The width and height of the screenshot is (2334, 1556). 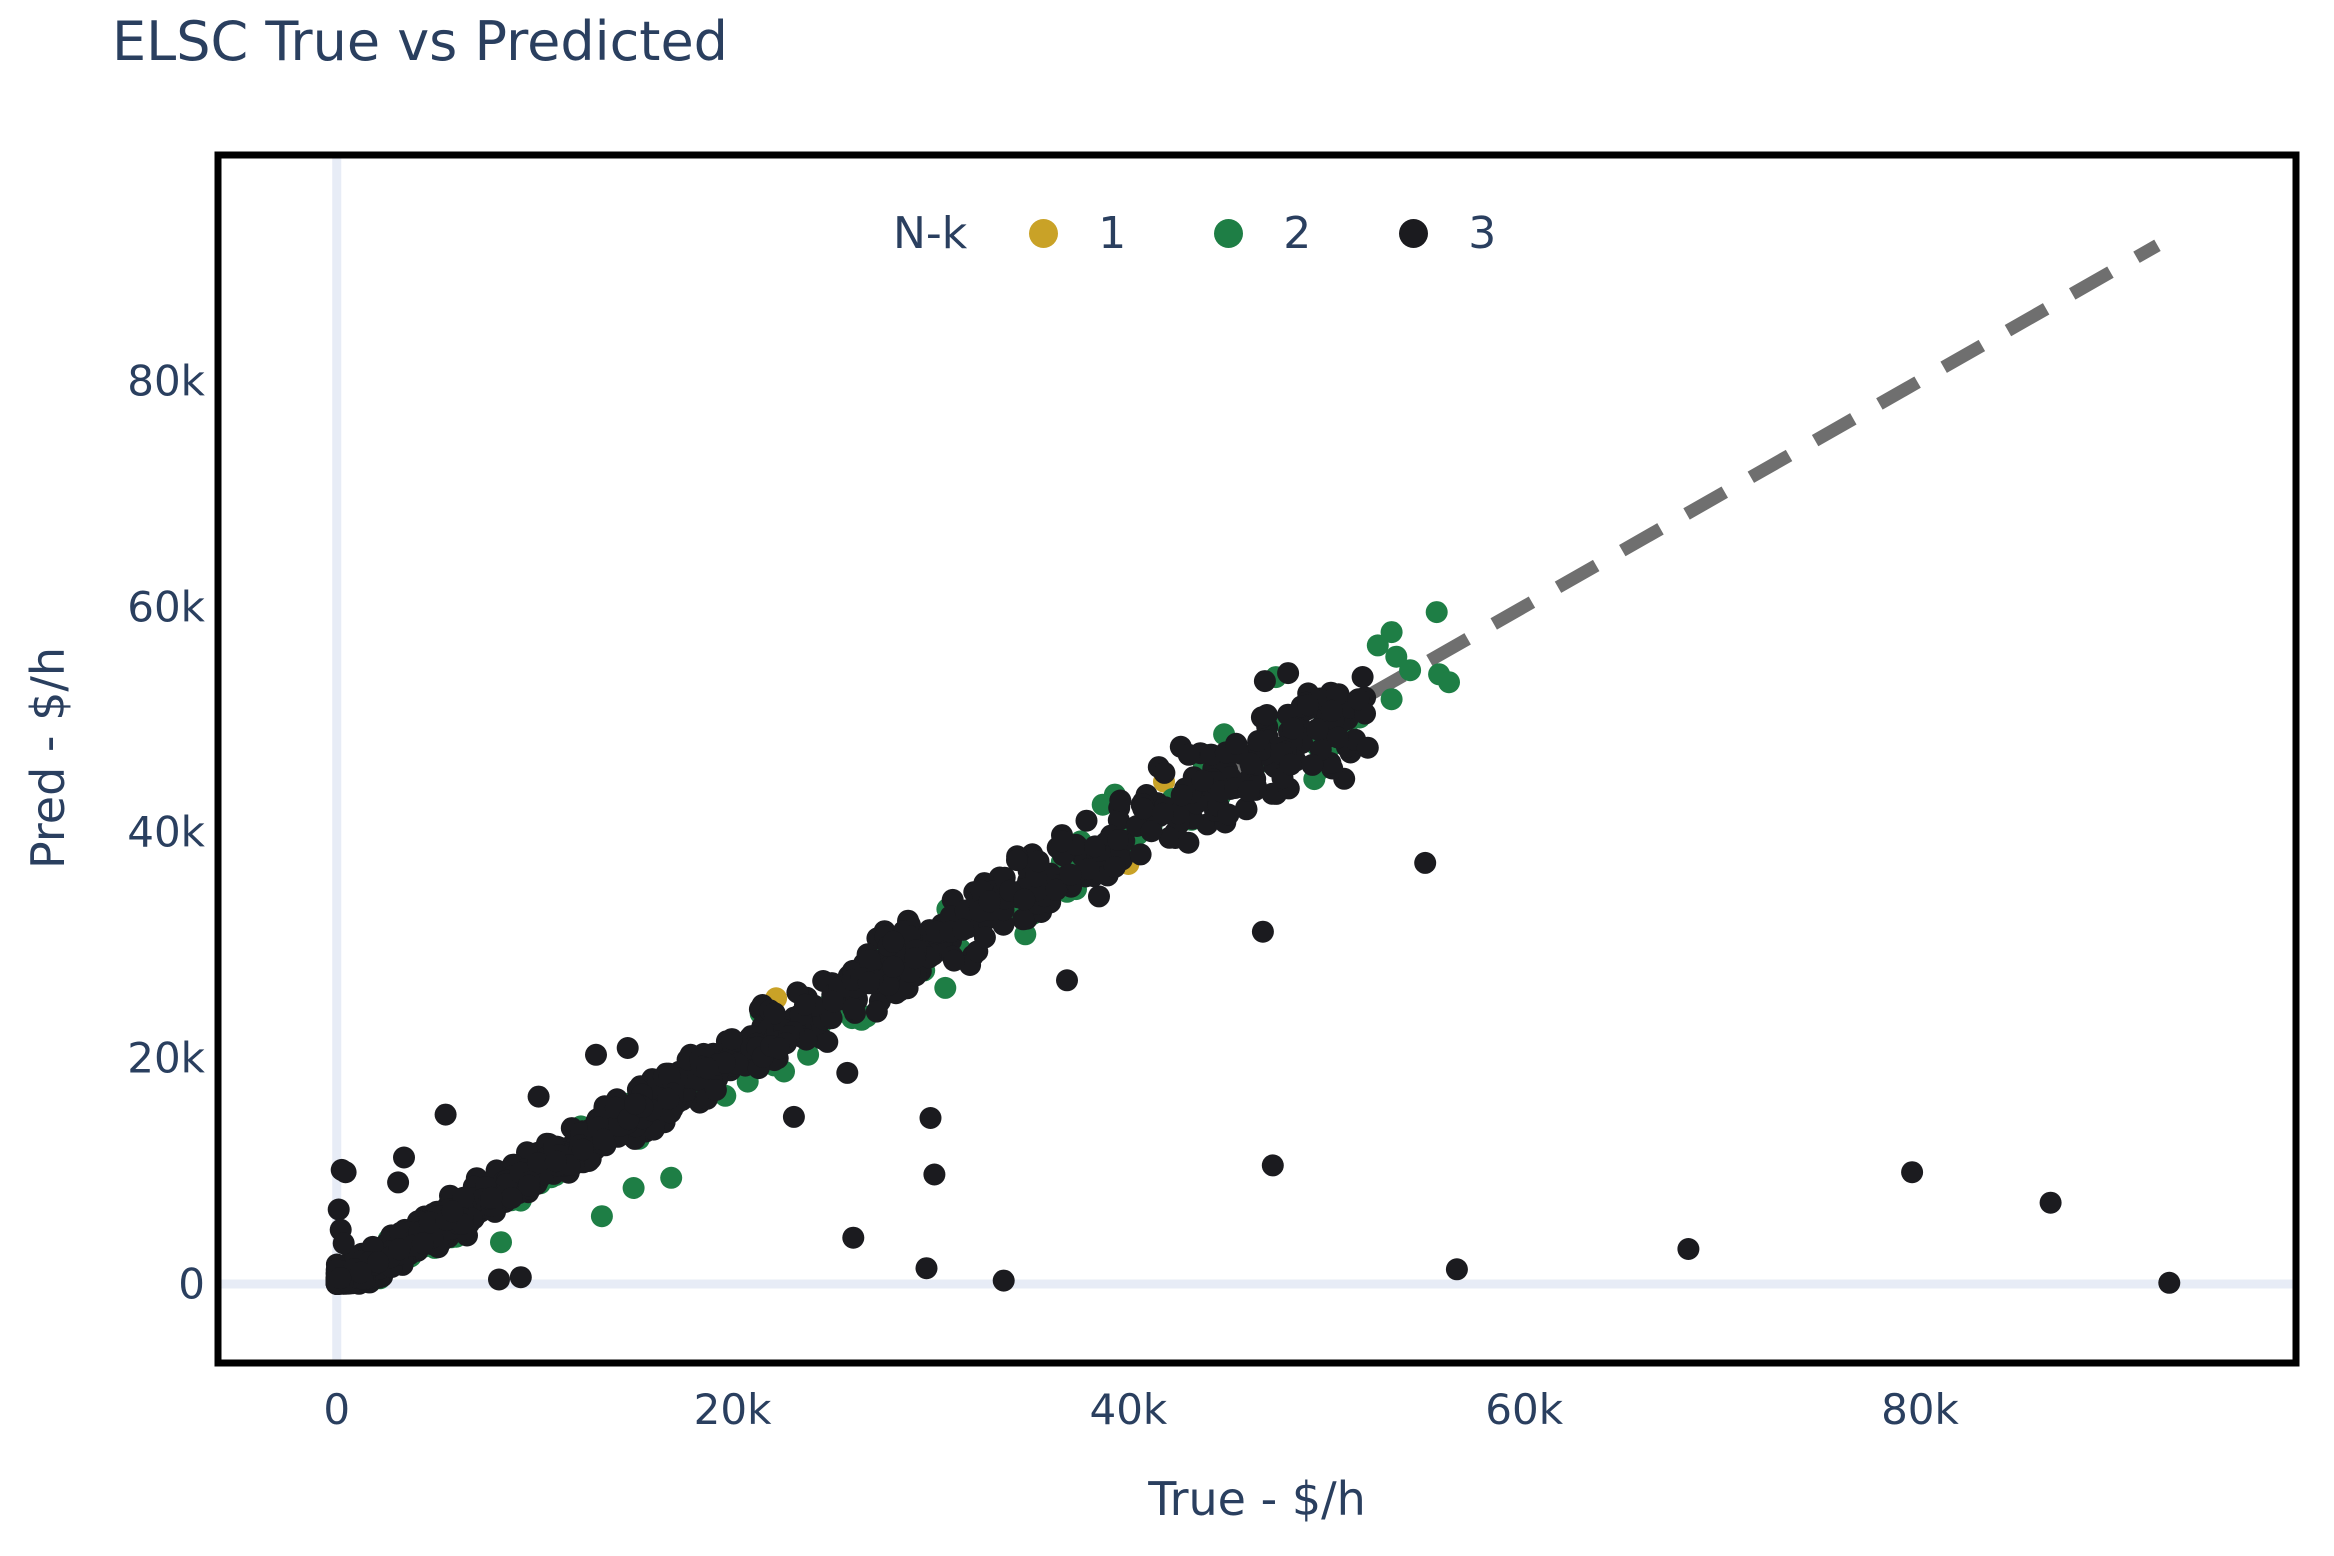 What do you see at coordinates (1447, 233) in the screenshot?
I see `legend-item-3: 3` at bounding box center [1447, 233].